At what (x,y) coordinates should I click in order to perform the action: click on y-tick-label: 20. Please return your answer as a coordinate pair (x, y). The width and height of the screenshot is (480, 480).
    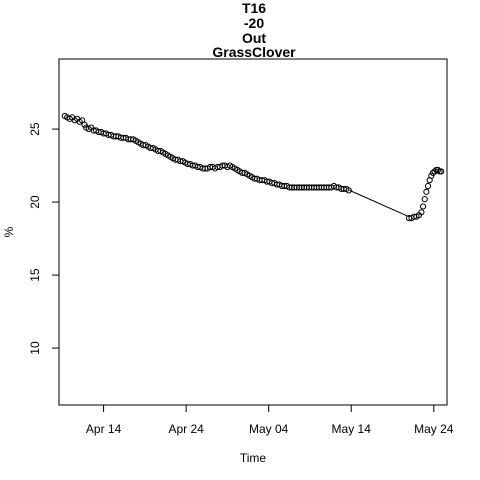
    Looking at the image, I should click on (35, 202).